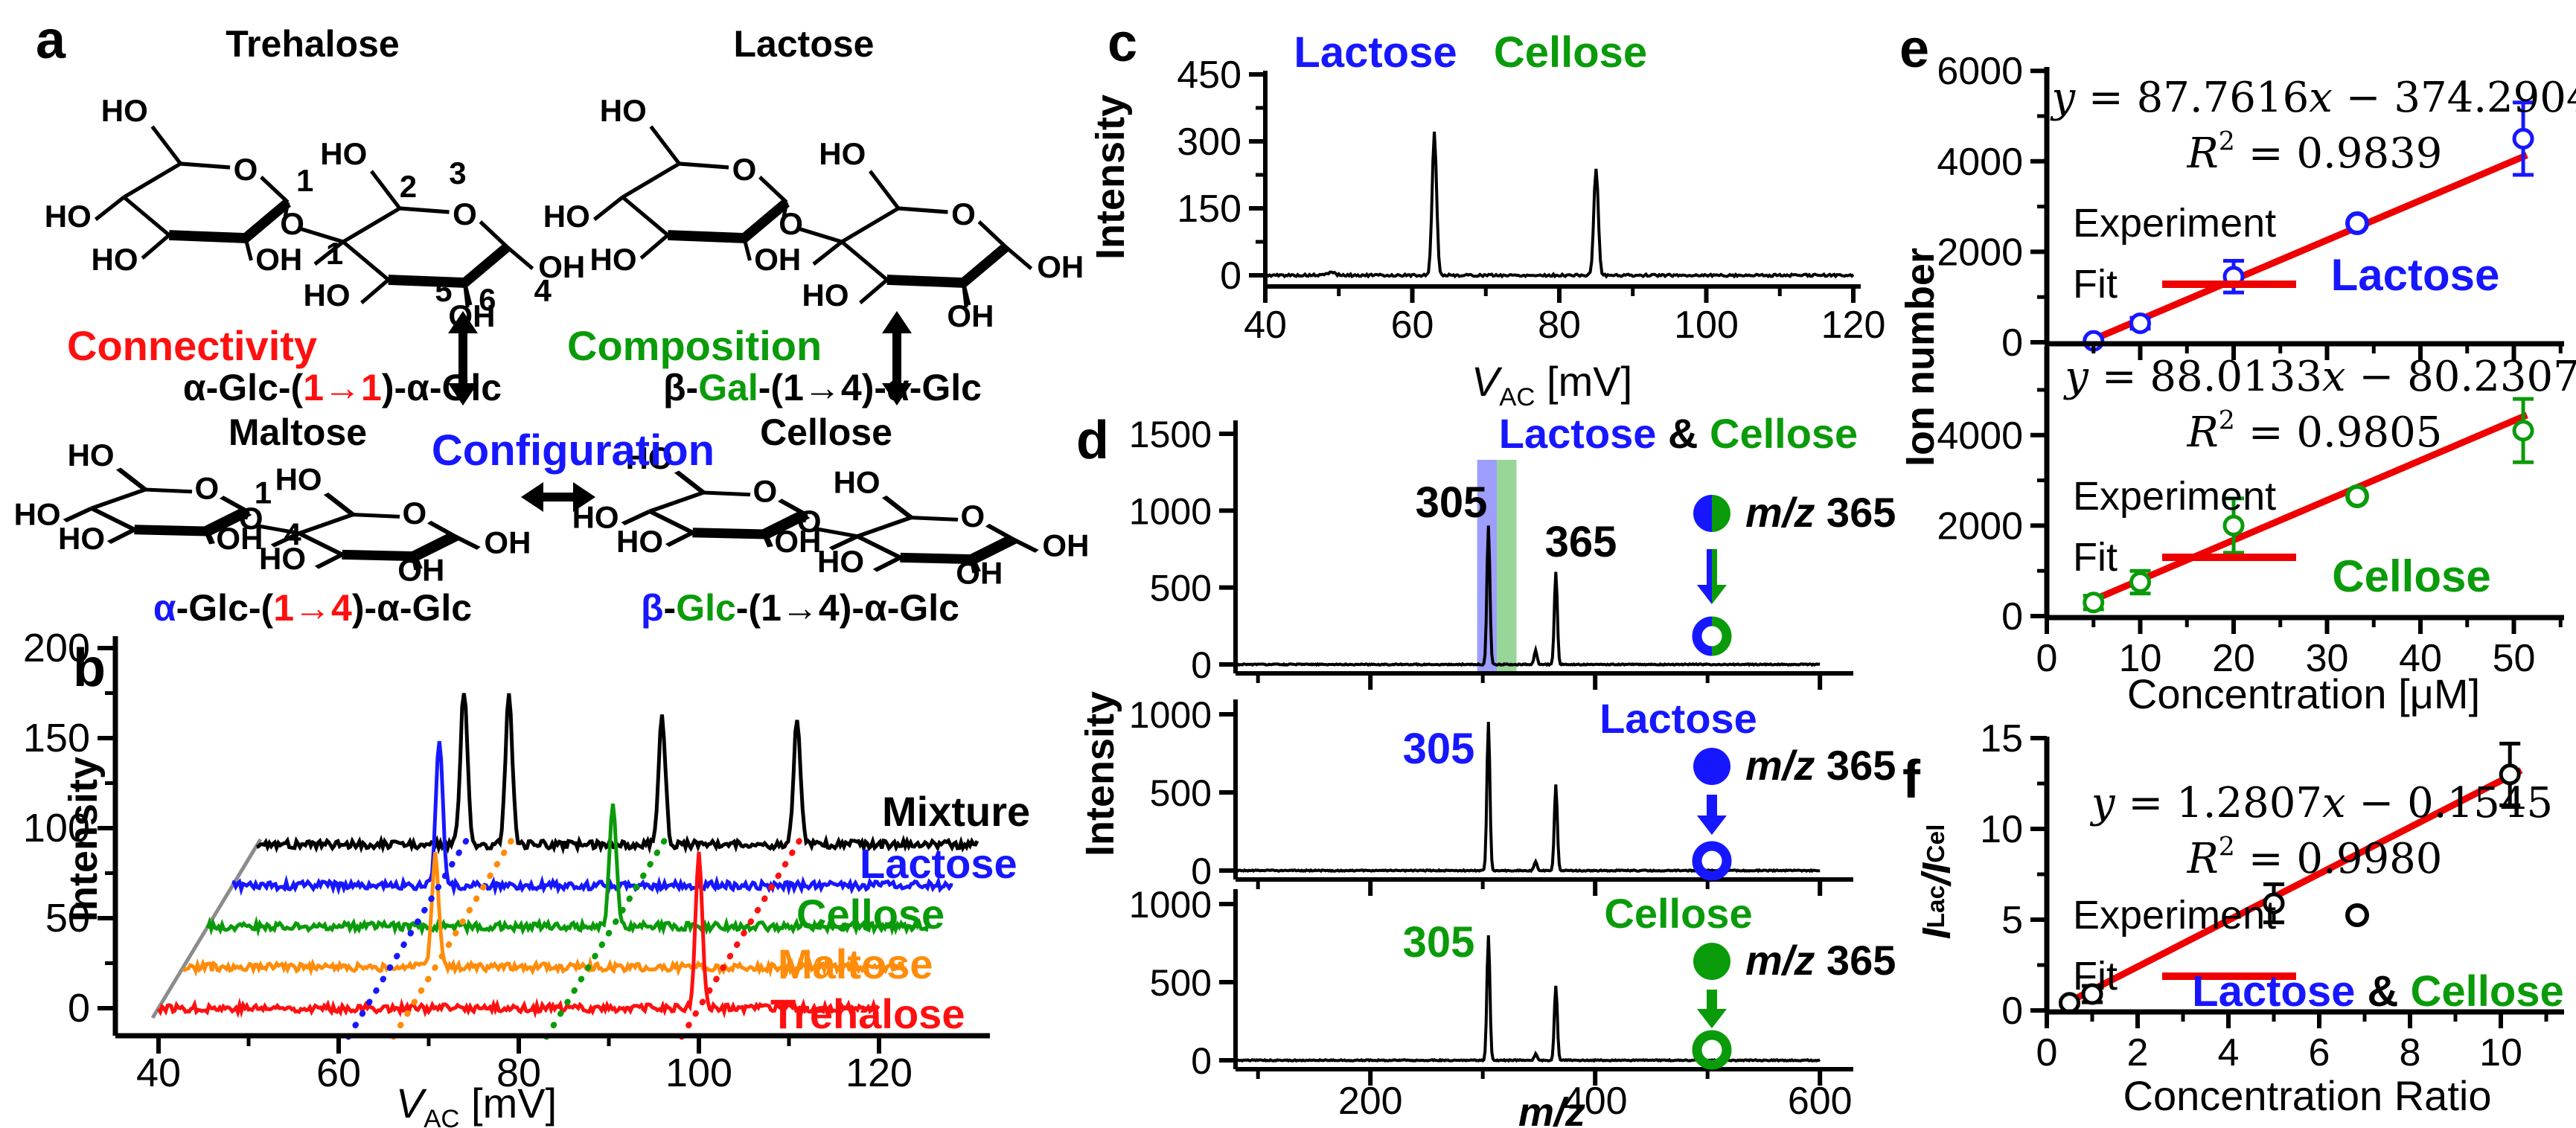 The image size is (2576, 1128). What do you see at coordinates (1596, 1101) in the screenshot?
I see `svg-text: 400` at bounding box center [1596, 1101].